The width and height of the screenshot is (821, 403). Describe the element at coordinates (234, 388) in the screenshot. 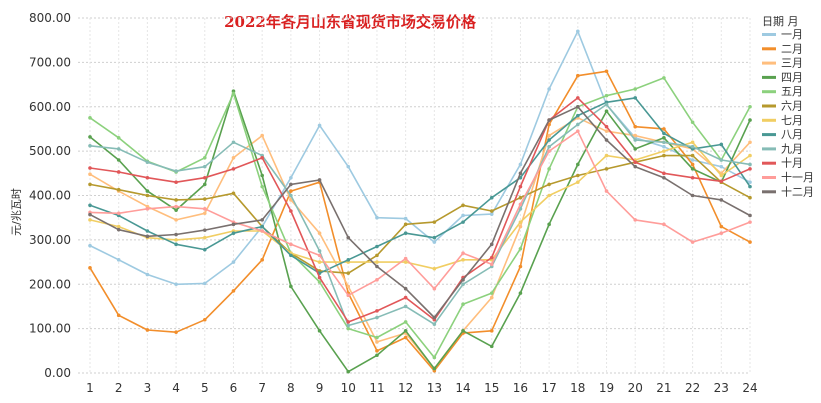

I see `x-tick-label: 6` at that location.